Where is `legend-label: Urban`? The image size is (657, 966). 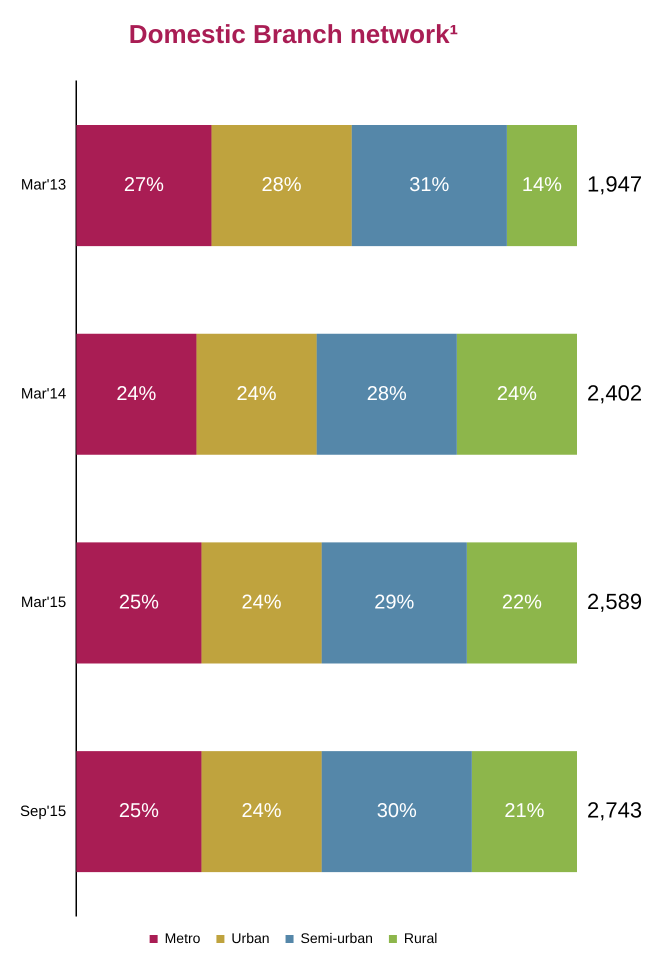 legend-label: Urban is located at coordinates (250, 938).